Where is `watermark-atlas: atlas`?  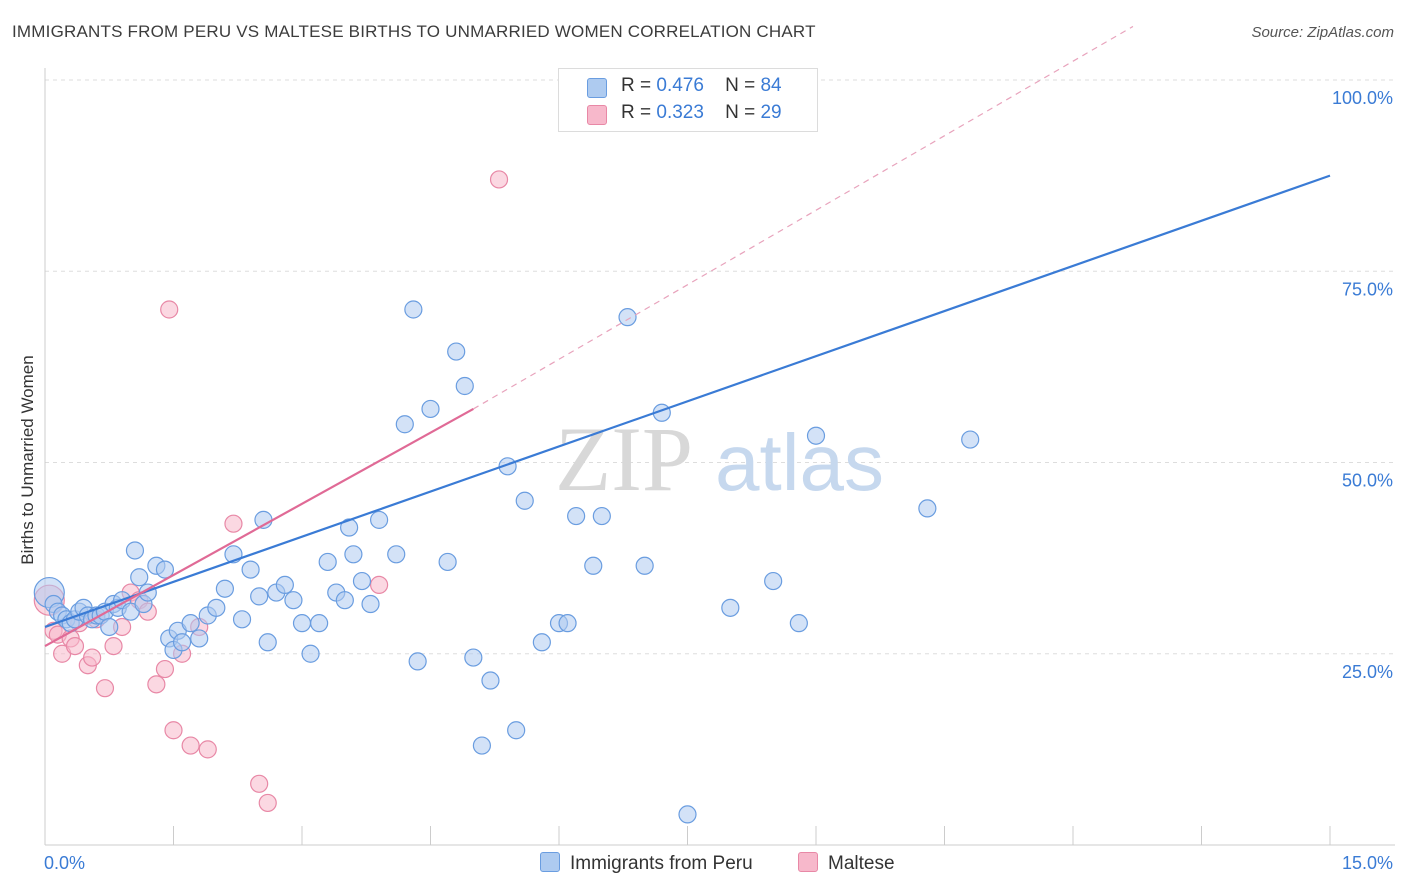 watermark-atlas: atlas is located at coordinates (799, 462).